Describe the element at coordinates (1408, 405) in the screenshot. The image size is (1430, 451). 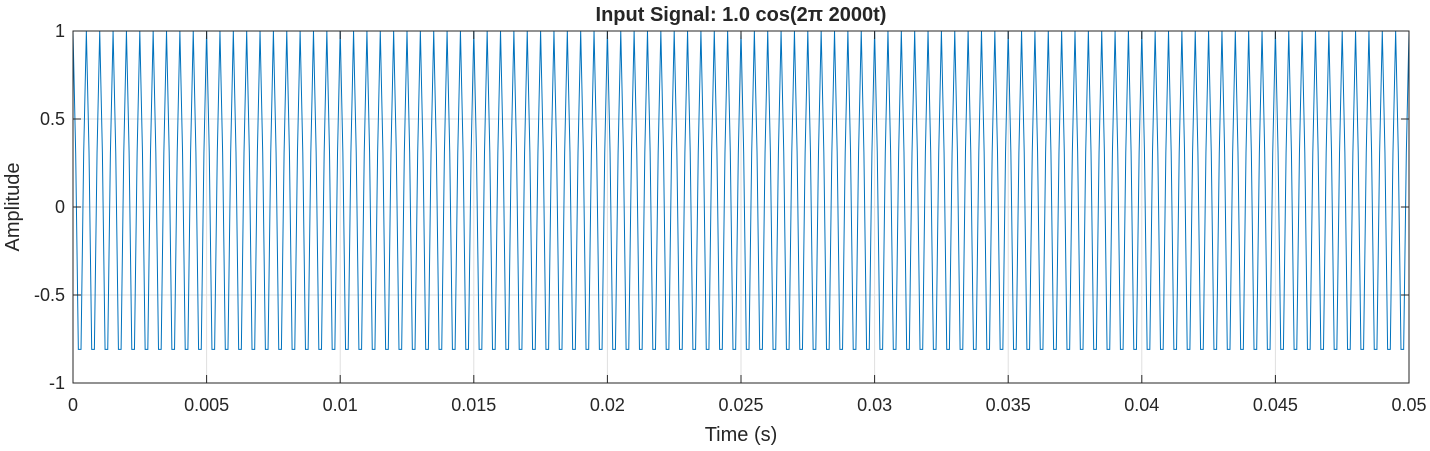
I see `x-tick-label: 0.05` at that location.